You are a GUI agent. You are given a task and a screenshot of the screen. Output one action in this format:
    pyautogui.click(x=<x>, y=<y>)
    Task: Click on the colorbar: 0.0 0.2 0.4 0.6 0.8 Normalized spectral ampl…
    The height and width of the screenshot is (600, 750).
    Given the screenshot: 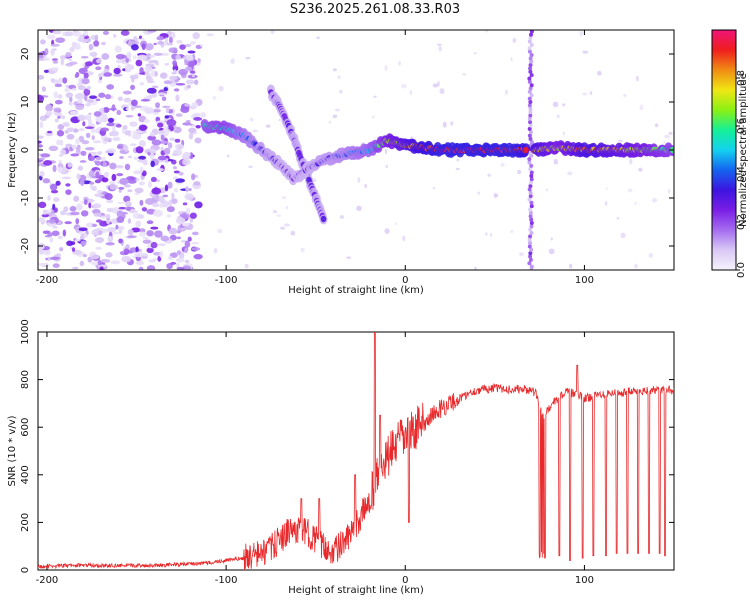 What is the action you would take?
    pyautogui.click(x=730, y=153)
    